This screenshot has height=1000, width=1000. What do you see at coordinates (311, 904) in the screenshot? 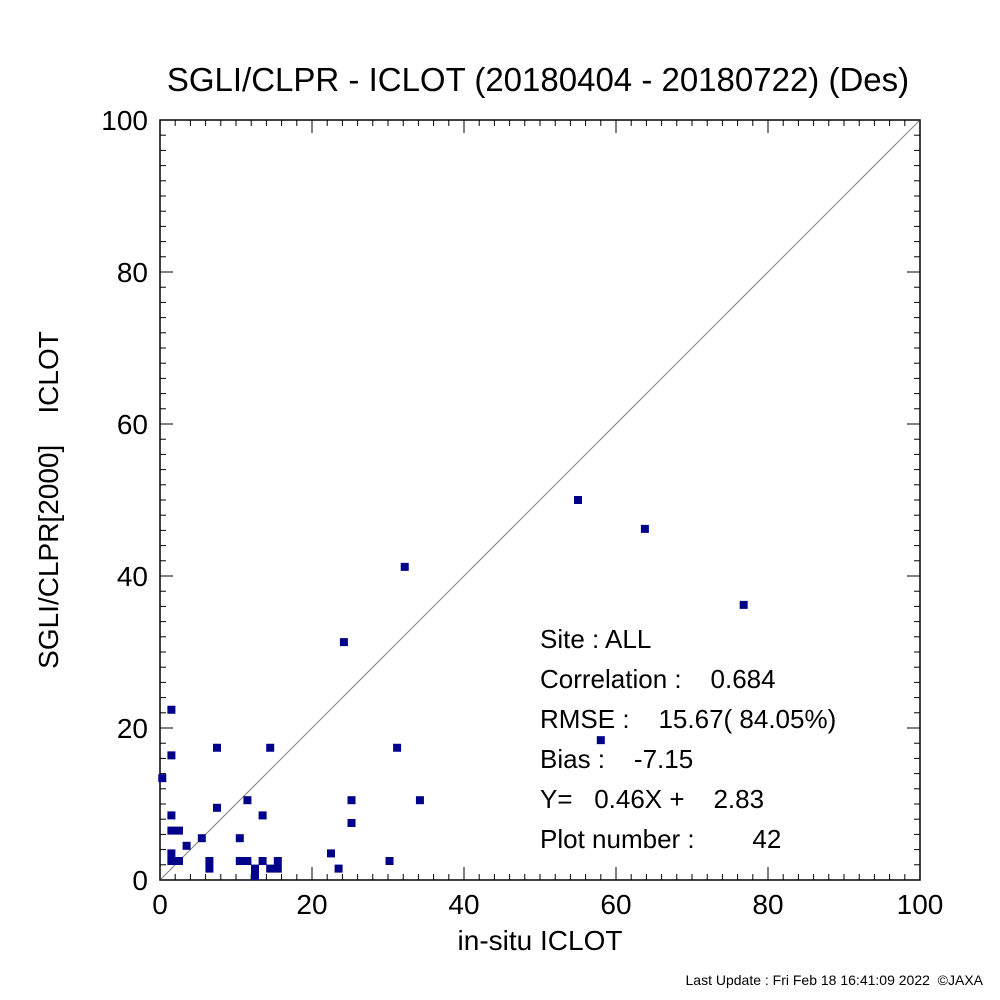
I see `x-tick-label: 20` at bounding box center [311, 904].